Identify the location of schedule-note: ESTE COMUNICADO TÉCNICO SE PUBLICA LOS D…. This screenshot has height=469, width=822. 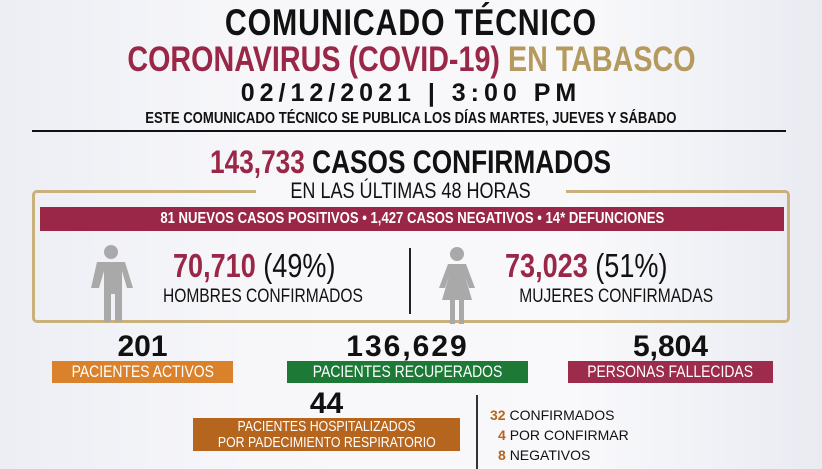
(411, 118).